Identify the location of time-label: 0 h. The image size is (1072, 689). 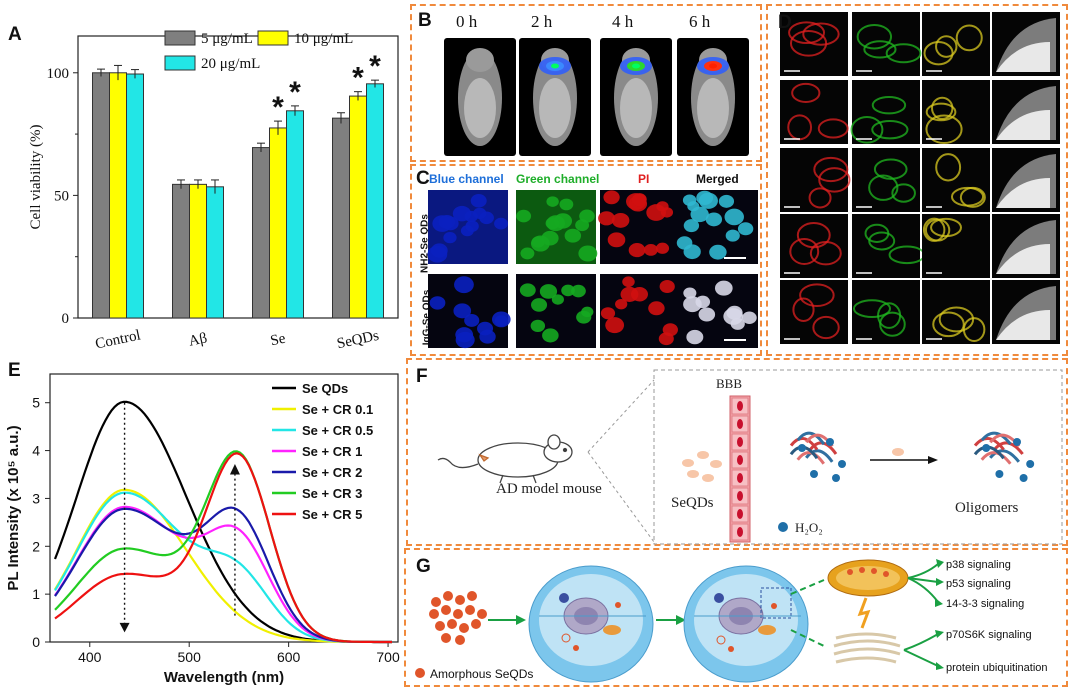
(467, 21).